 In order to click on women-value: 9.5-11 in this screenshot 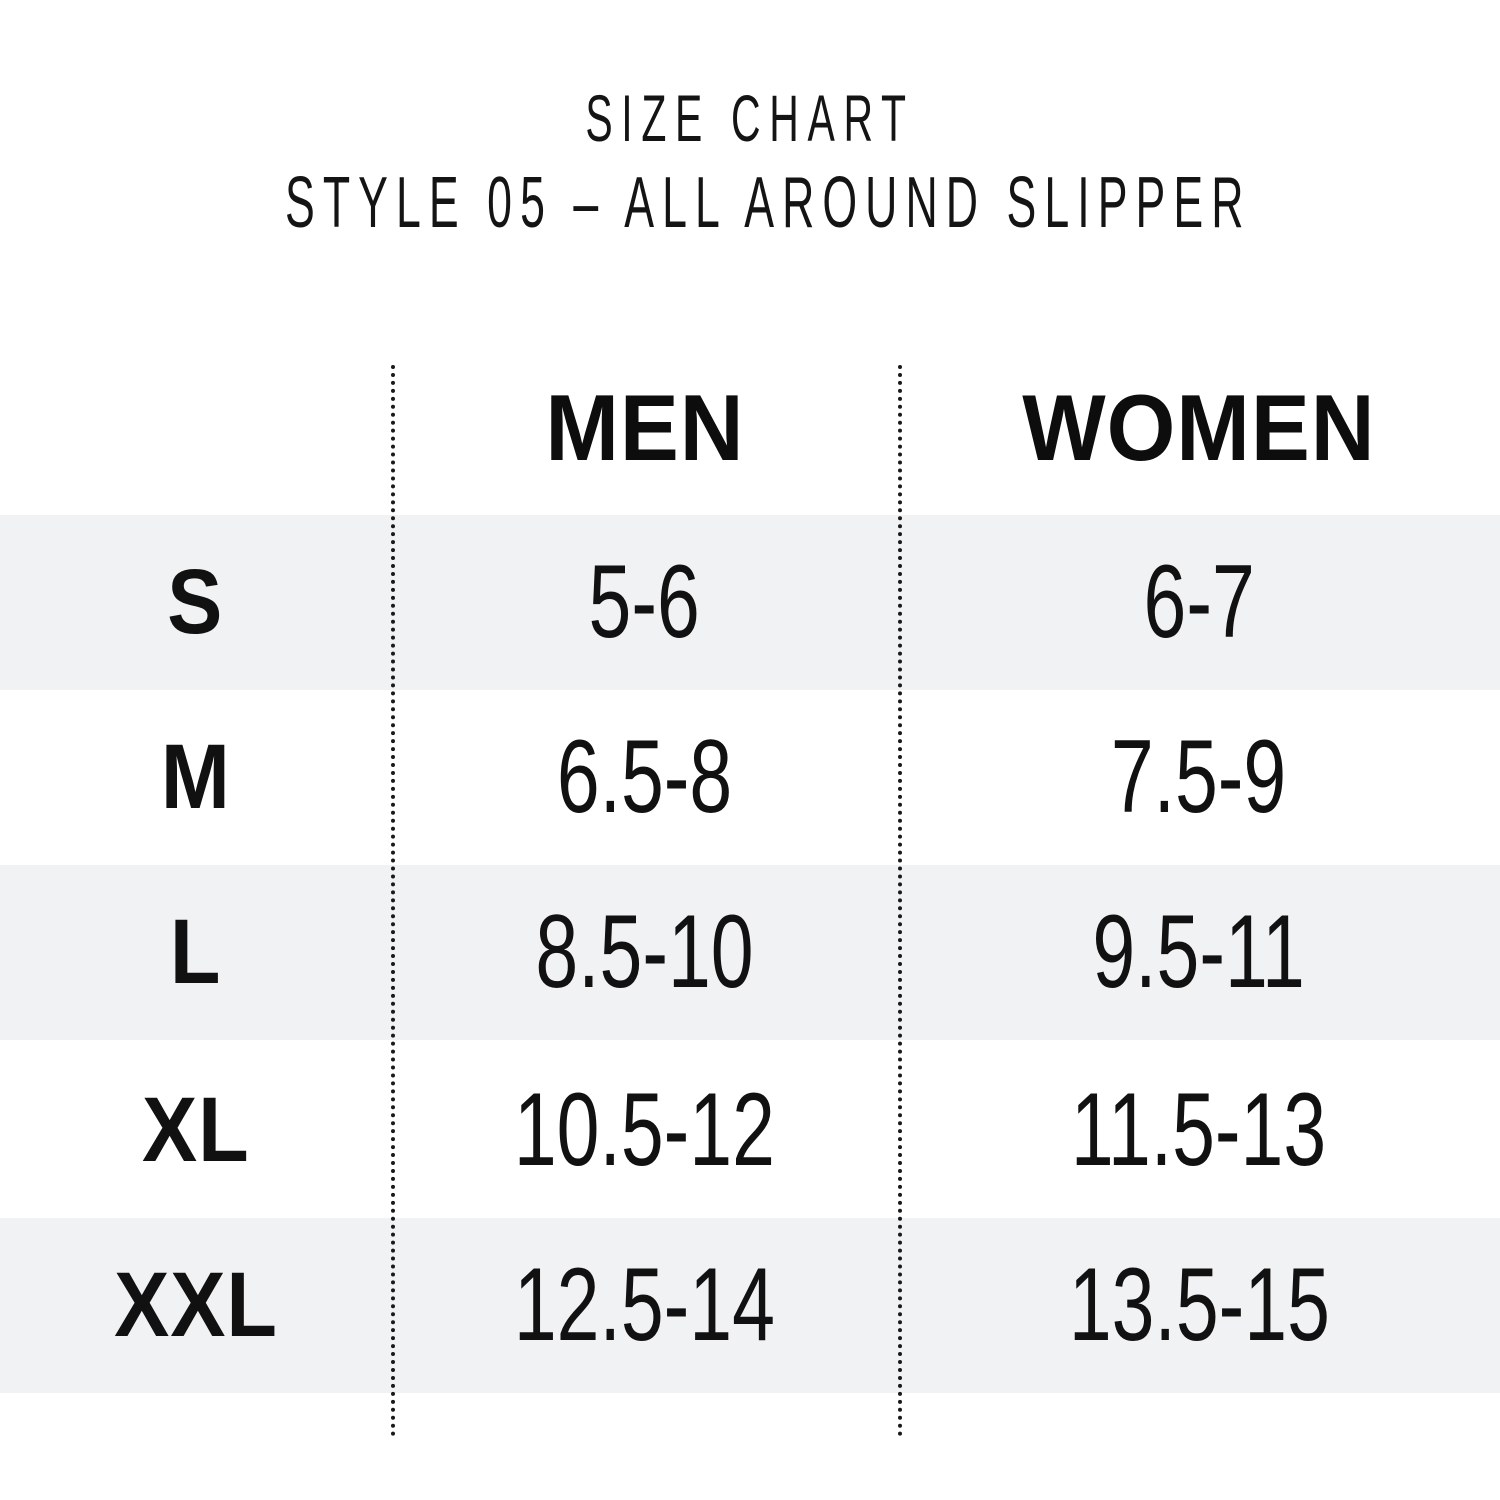, I will do `click(1199, 952)`.